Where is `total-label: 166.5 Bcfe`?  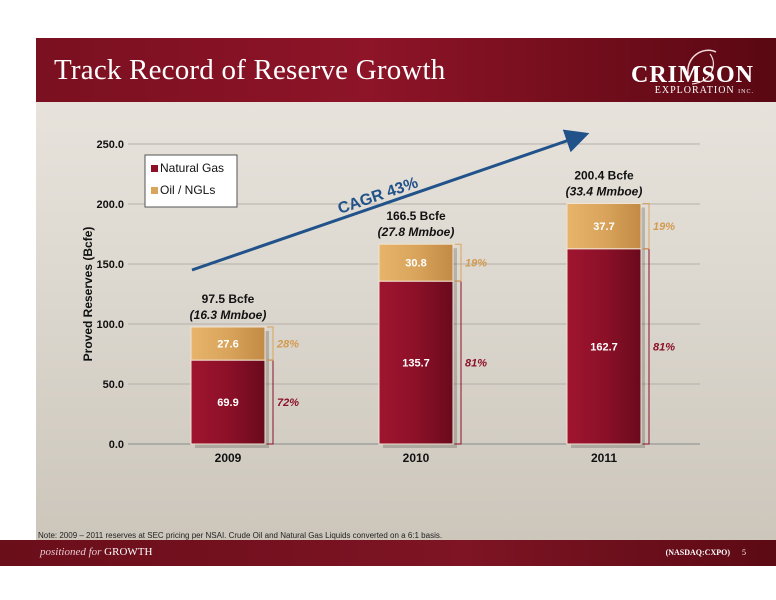
total-label: 166.5 Bcfe is located at coordinates (416, 216).